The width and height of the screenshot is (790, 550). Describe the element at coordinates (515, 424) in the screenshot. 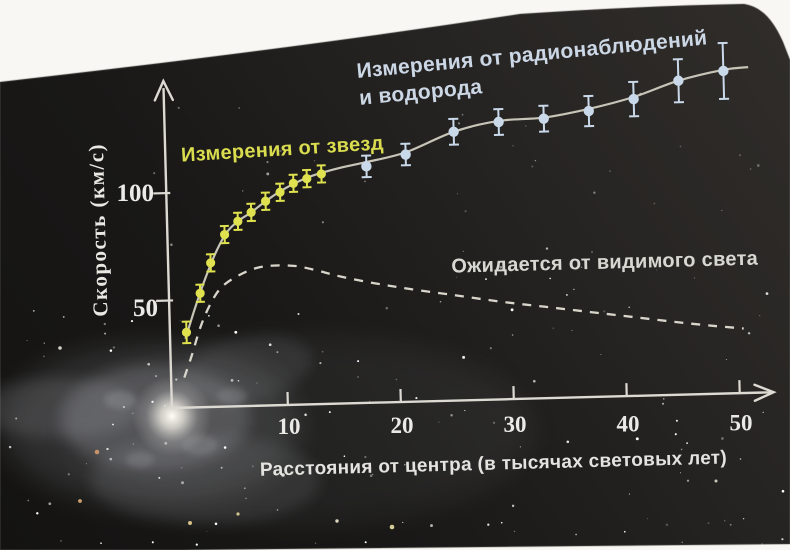

I see `x-tick-label: 30` at that location.